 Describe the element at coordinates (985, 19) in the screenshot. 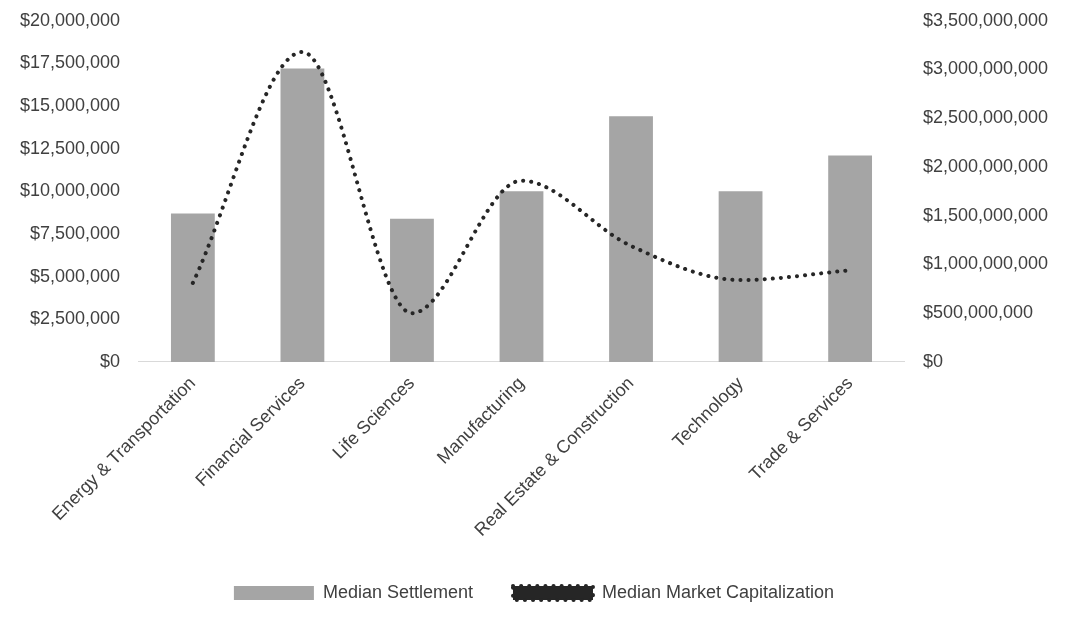

I see `y2-tick-label: $3,500,000,000` at that location.